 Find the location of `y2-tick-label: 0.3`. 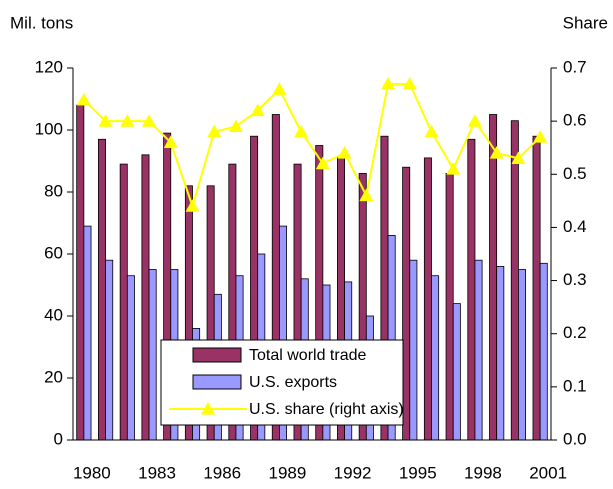

y2-tick-label: 0.3 is located at coordinates (575, 279).